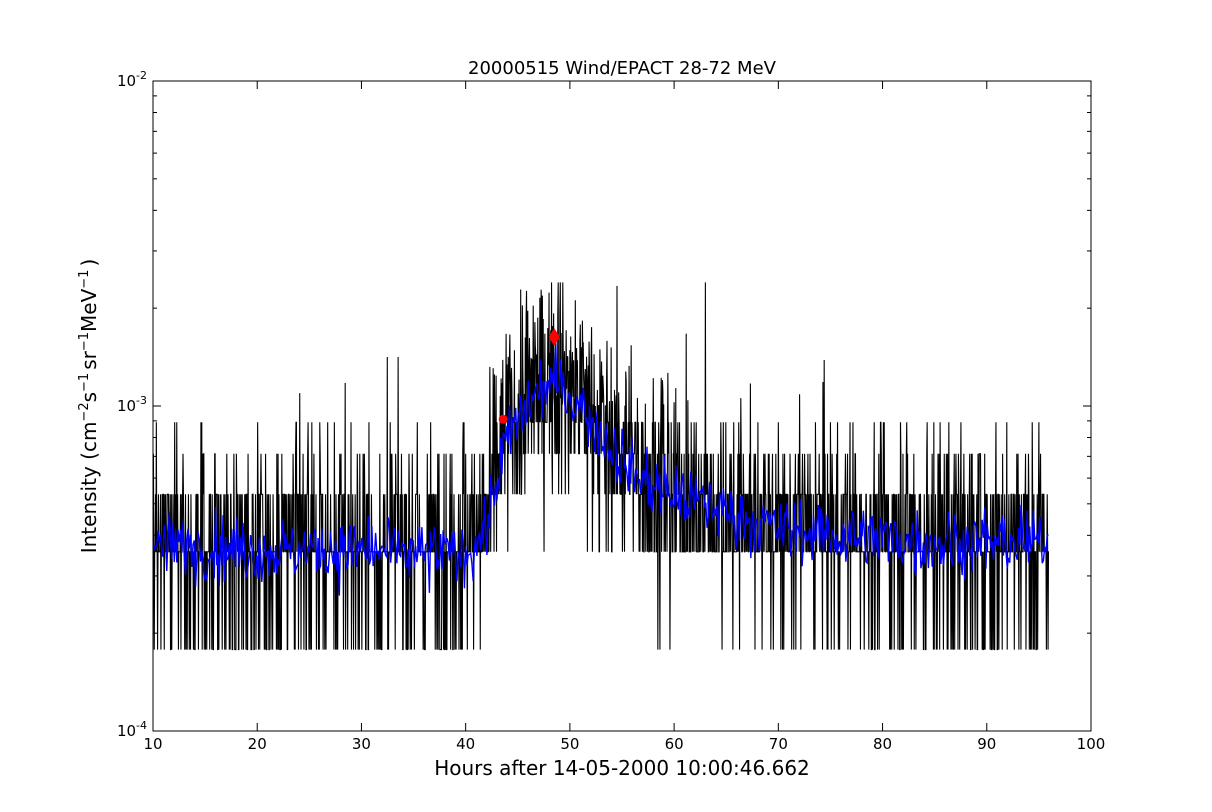 The image size is (1212, 812). I want to click on x-tick-label: 30, so click(361, 744).